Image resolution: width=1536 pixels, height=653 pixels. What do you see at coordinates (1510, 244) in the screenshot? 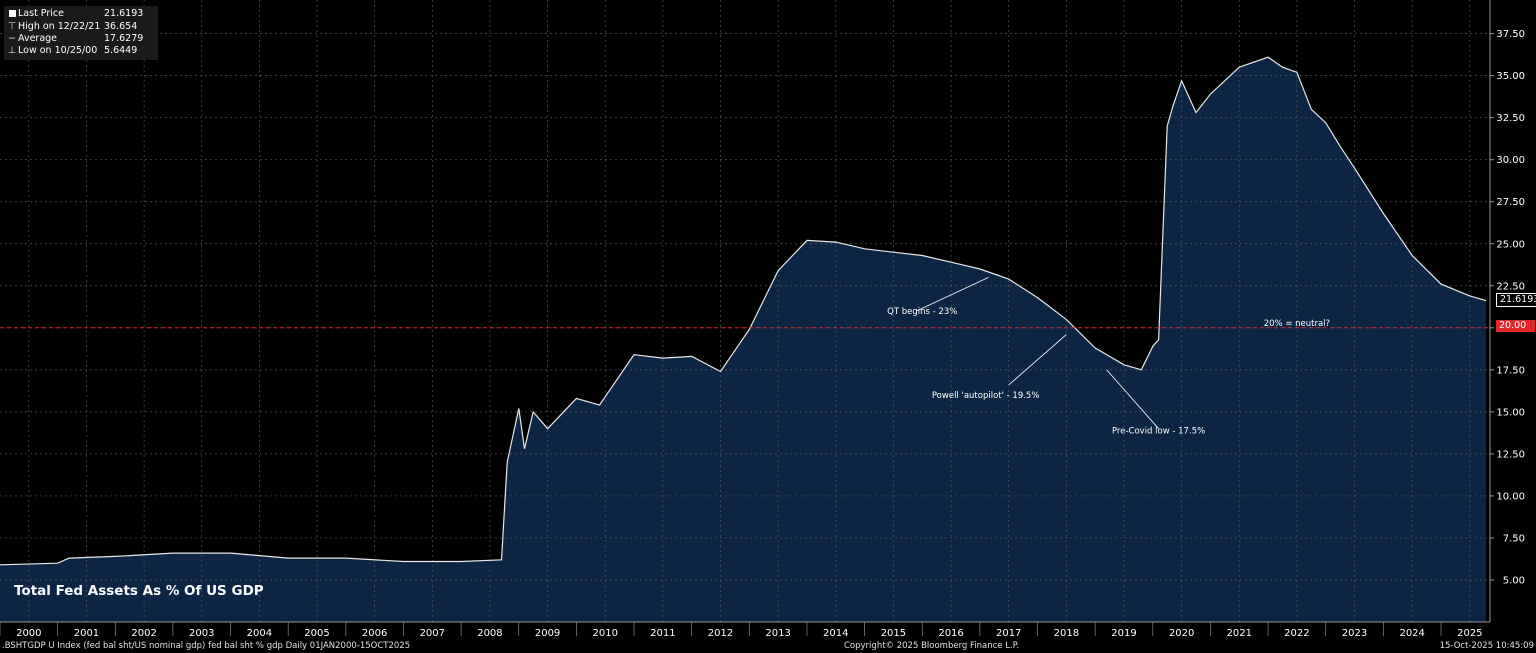
I see `y-tick-label: 25.00` at bounding box center [1510, 244].